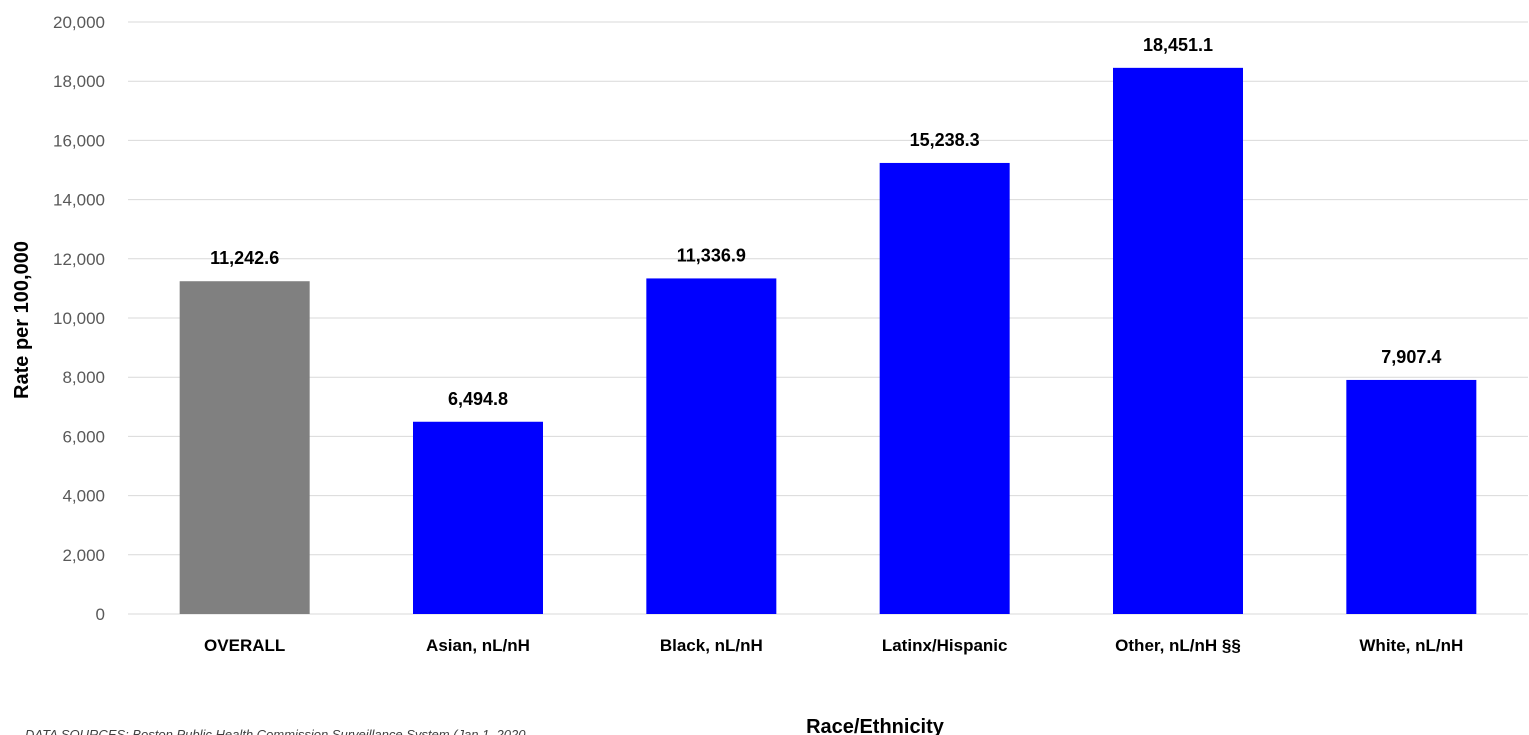  What do you see at coordinates (478, 399) in the screenshot?
I see `bar-value-label: 6,494.8` at bounding box center [478, 399].